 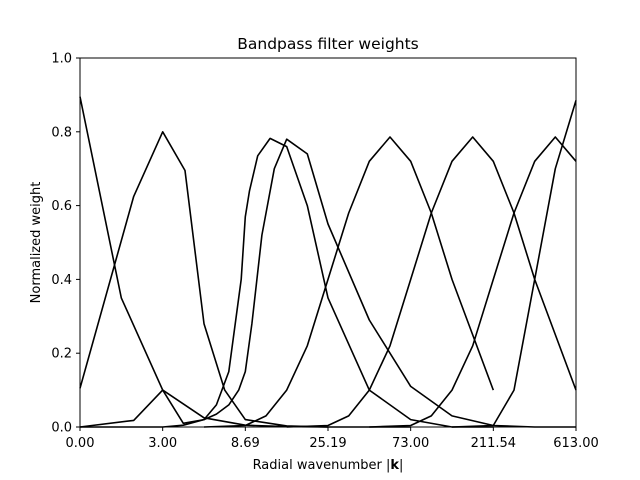 I want to click on x-tick-label: 3.00, so click(x=162, y=443).